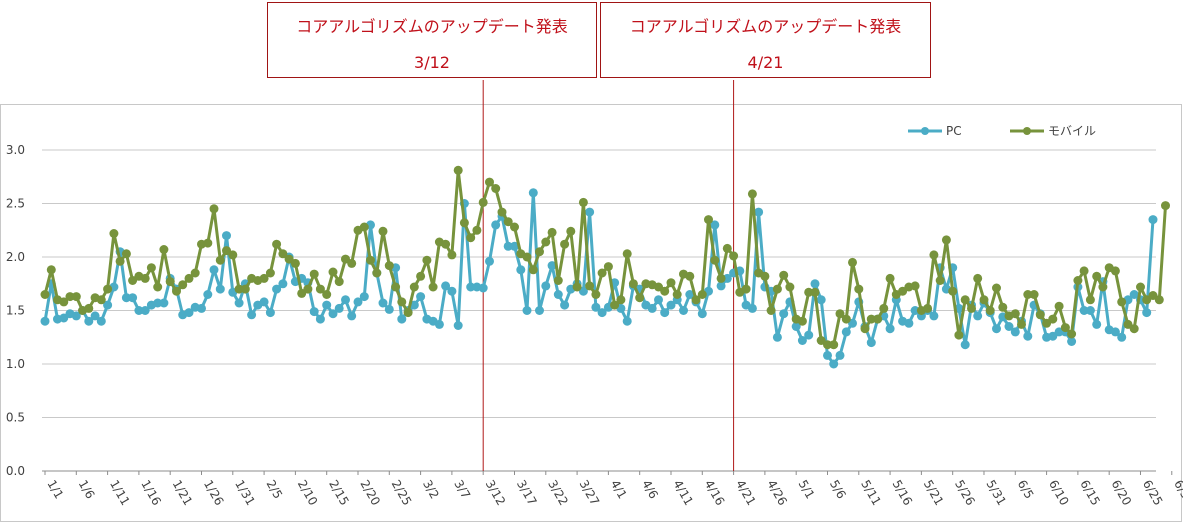 The width and height of the screenshot is (1183, 523). Describe the element at coordinates (1153, 493) in the screenshot. I see `x-tick-label: 6/25` at that location.